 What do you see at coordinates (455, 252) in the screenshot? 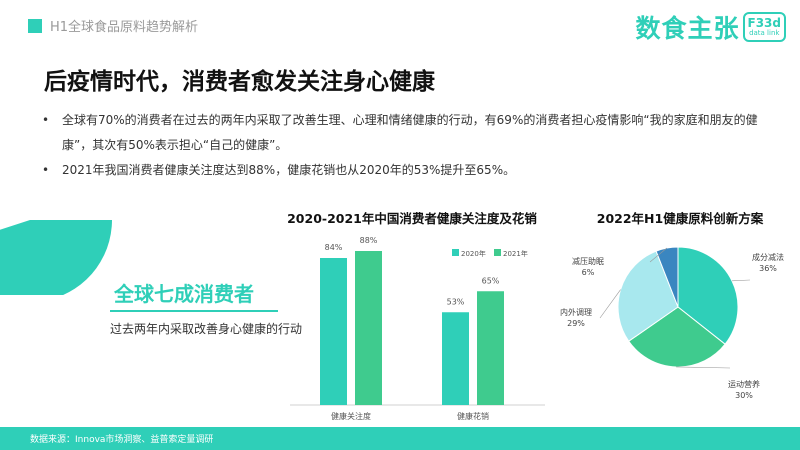
I see `legend-swatch-2020` at bounding box center [455, 252].